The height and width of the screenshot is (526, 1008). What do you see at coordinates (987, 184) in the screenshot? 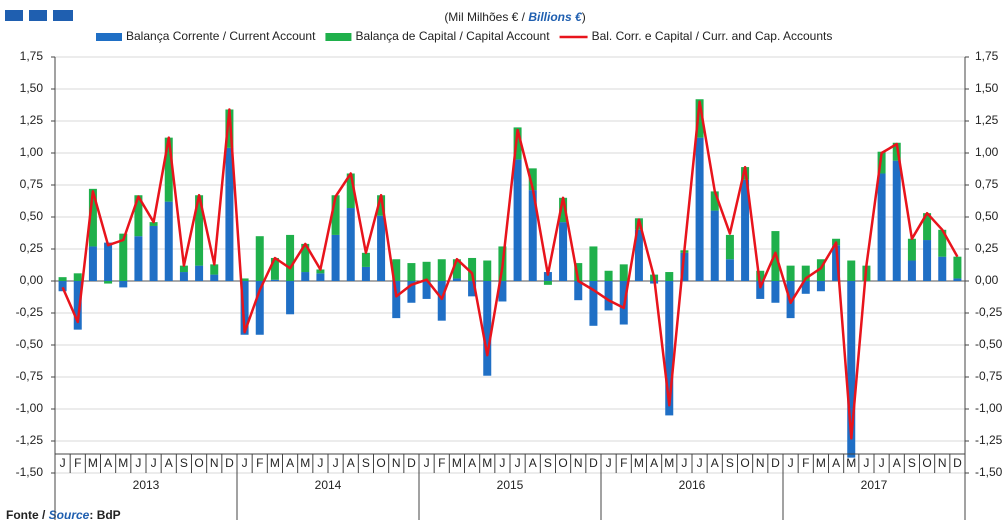
I see `y2-tick-label: 0,75` at bounding box center [987, 184].